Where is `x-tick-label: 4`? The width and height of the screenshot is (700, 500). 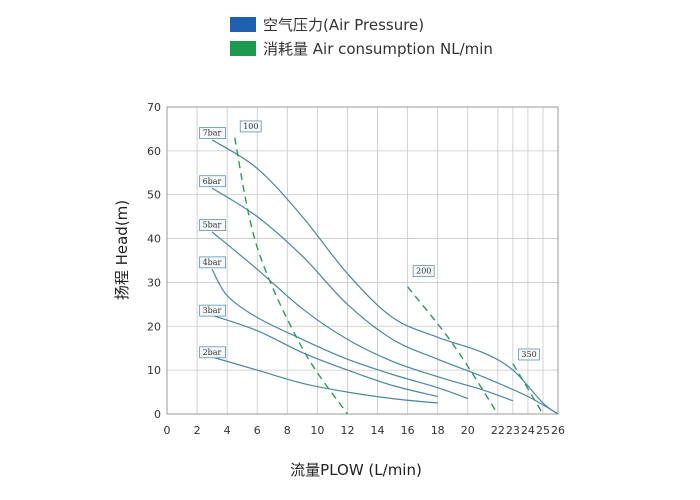
x-tick-label: 4 is located at coordinates (227, 430).